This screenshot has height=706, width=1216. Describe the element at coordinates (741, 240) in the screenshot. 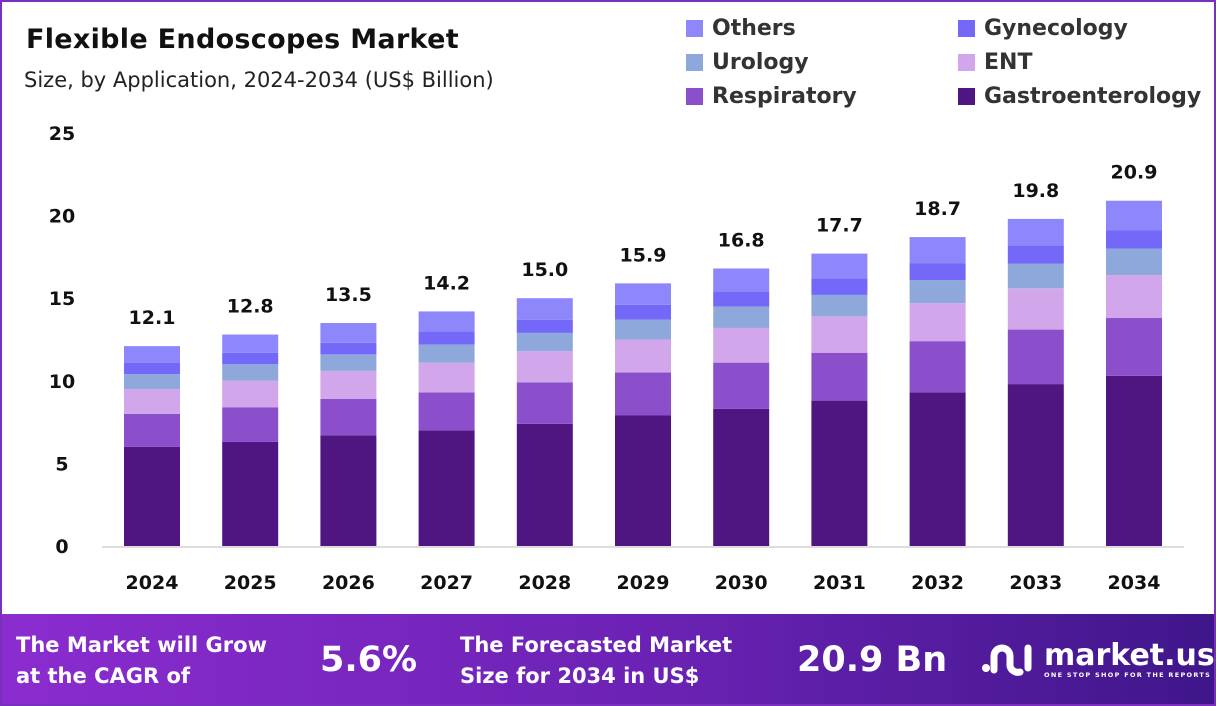

I see `bar-total-label: 16.8` at that location.